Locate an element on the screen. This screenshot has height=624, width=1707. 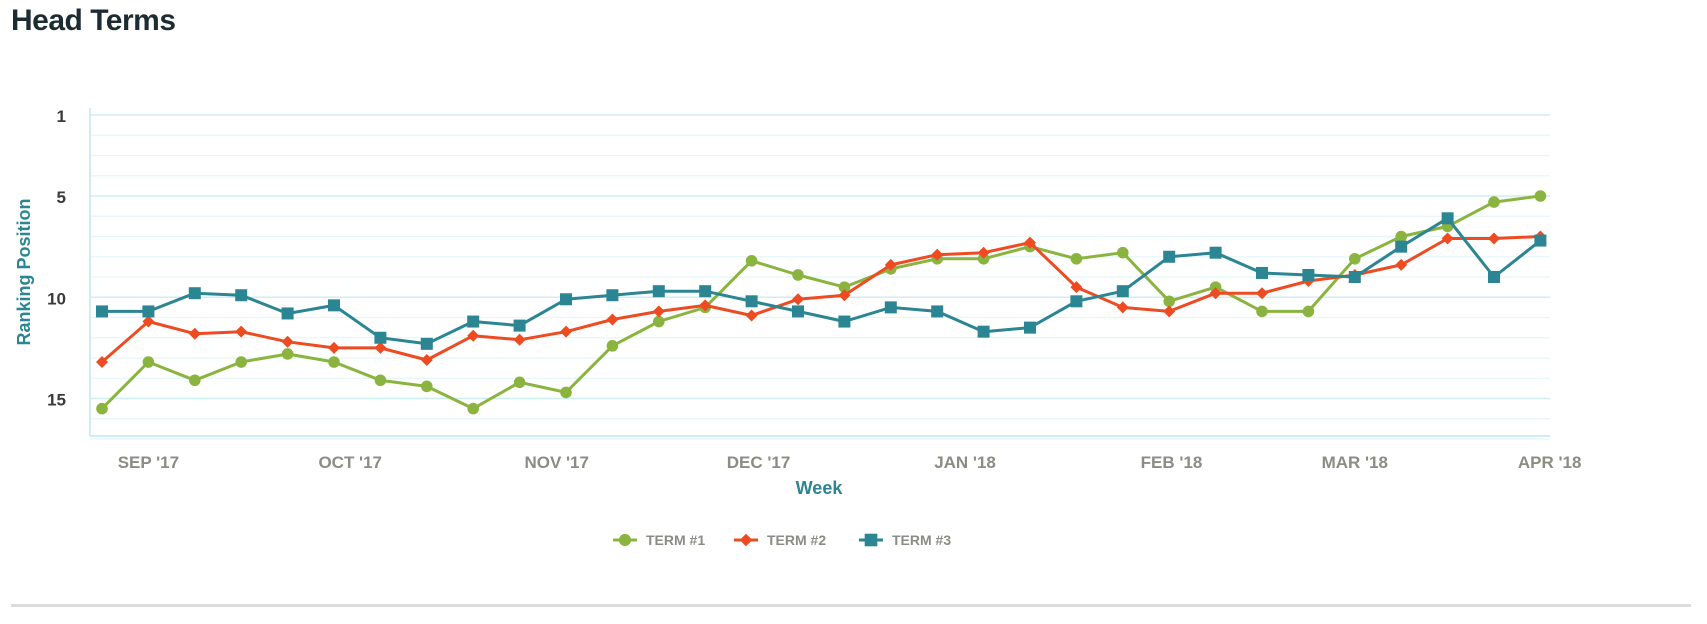
legend-item: TERM #2 is located at coordinates (780, 540).